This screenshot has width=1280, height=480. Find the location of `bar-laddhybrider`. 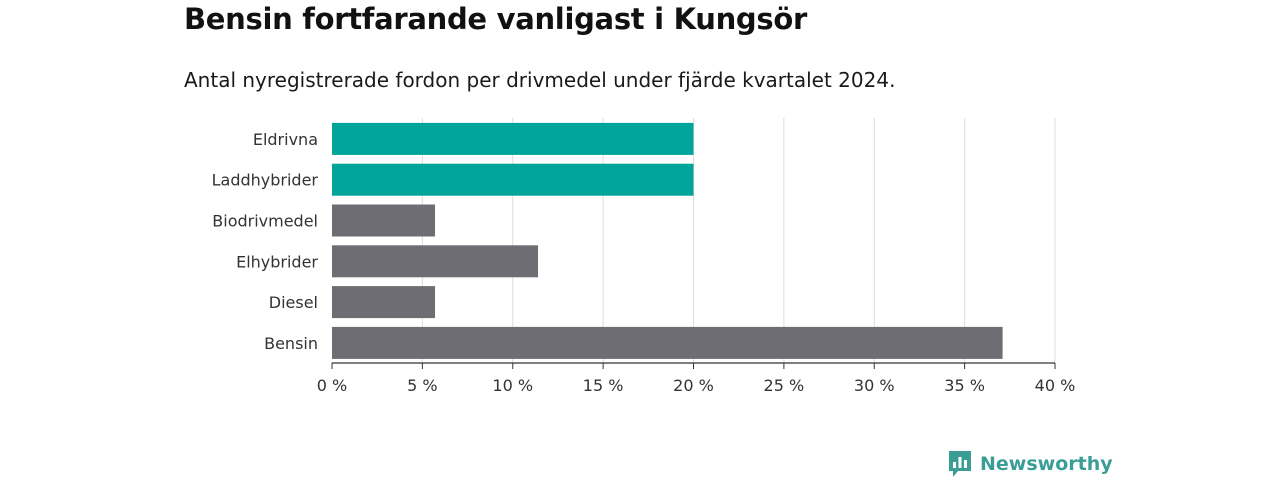

bar-laddhybrider is located at coordinates (513, 179).